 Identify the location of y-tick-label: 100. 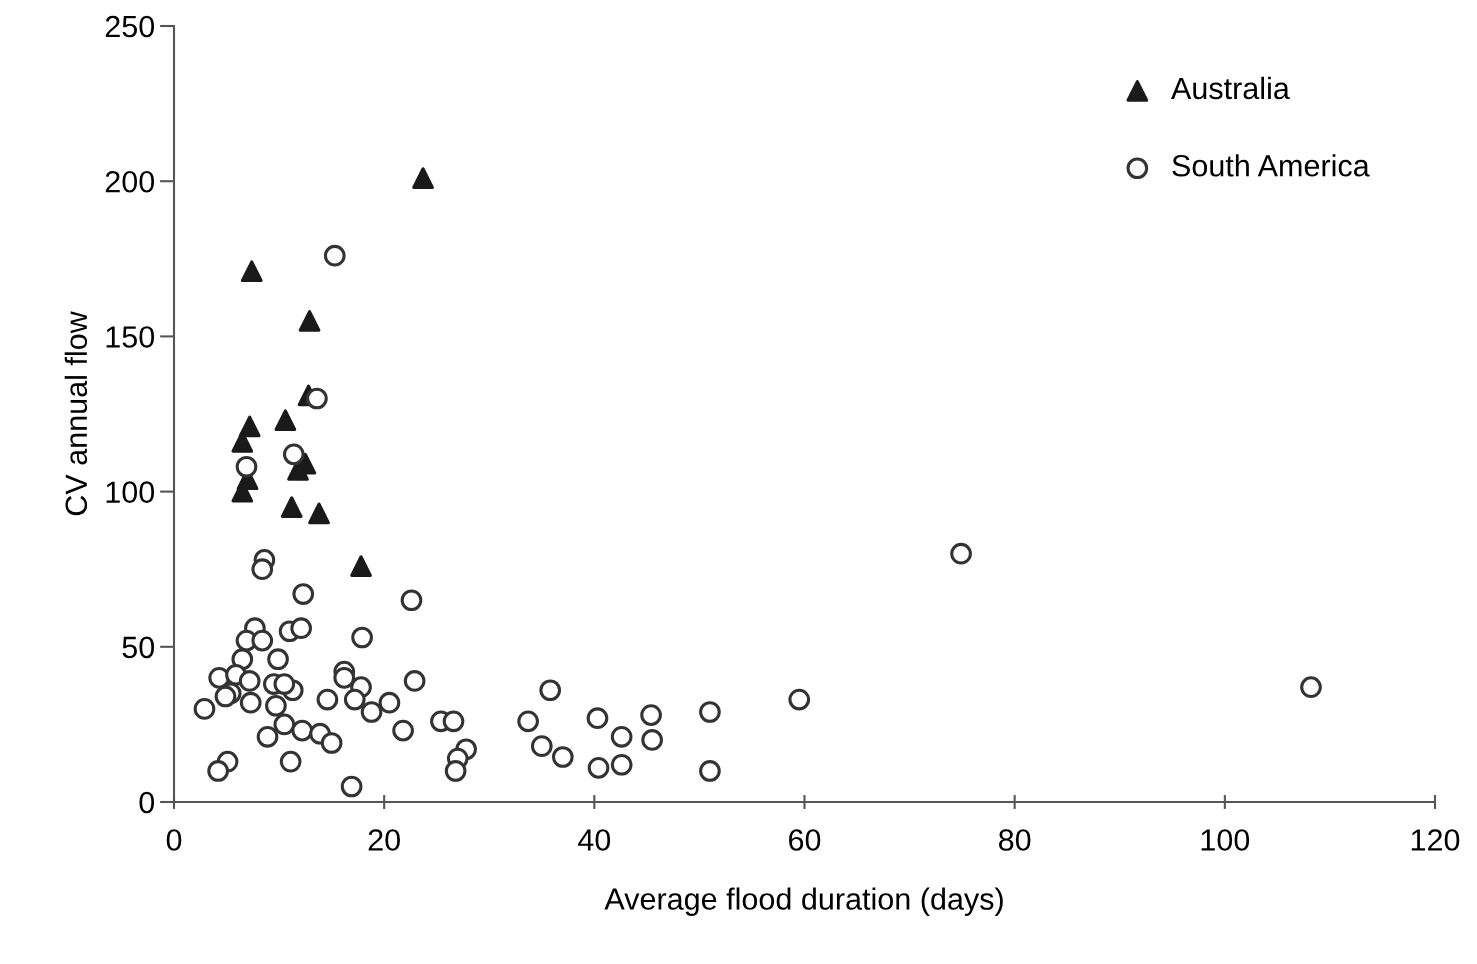
(130, 492).